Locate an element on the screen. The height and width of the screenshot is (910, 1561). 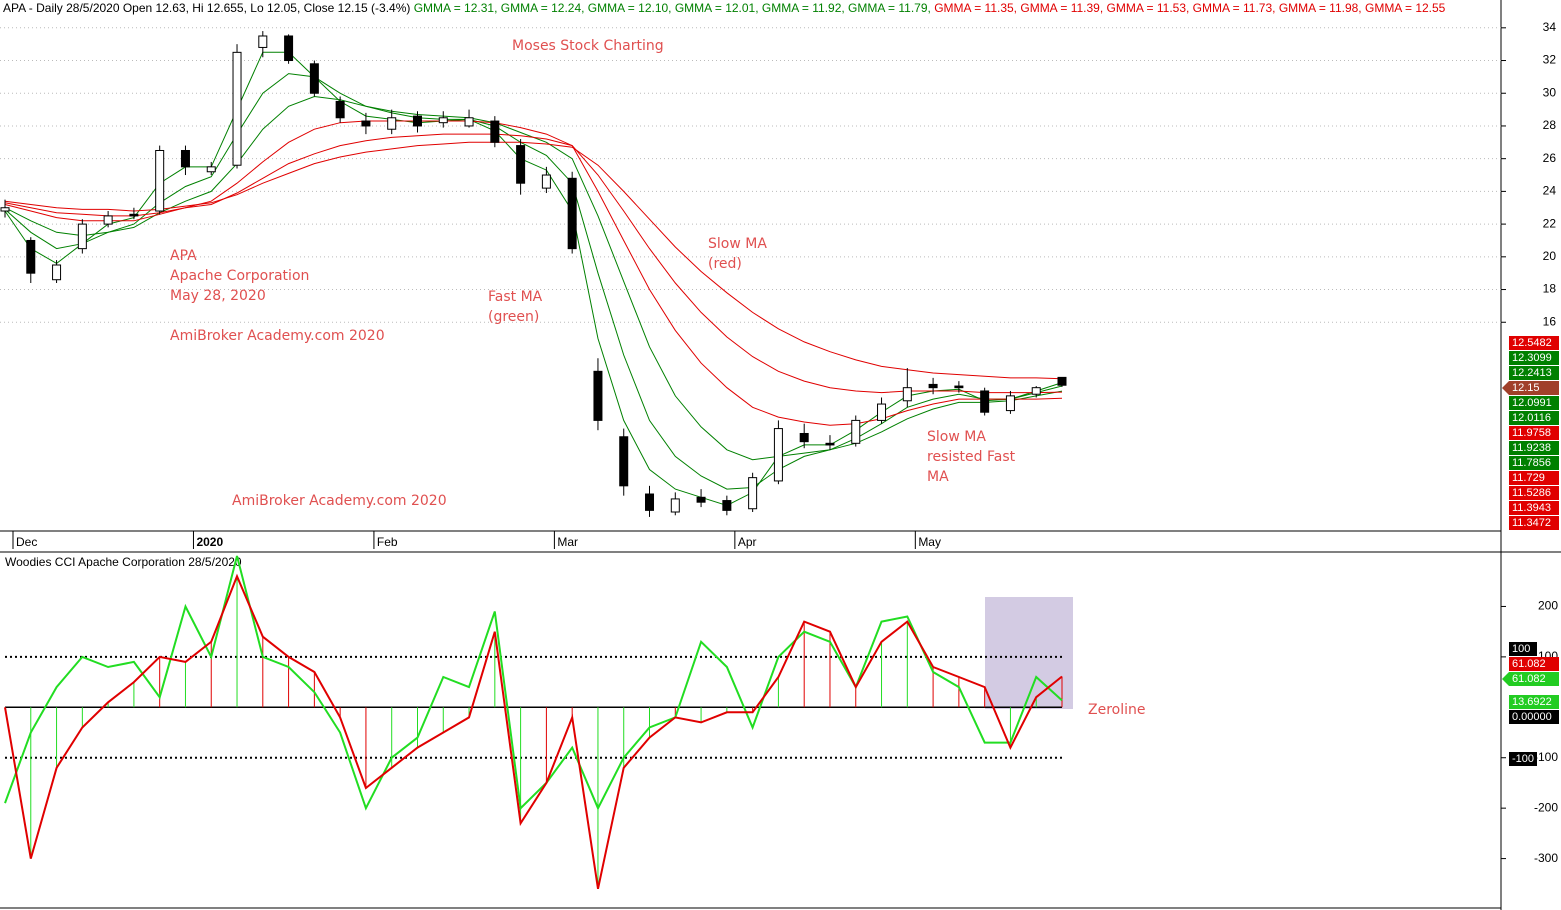
price-tag-label: 12.5482 is located at coordinates (1532, 343).